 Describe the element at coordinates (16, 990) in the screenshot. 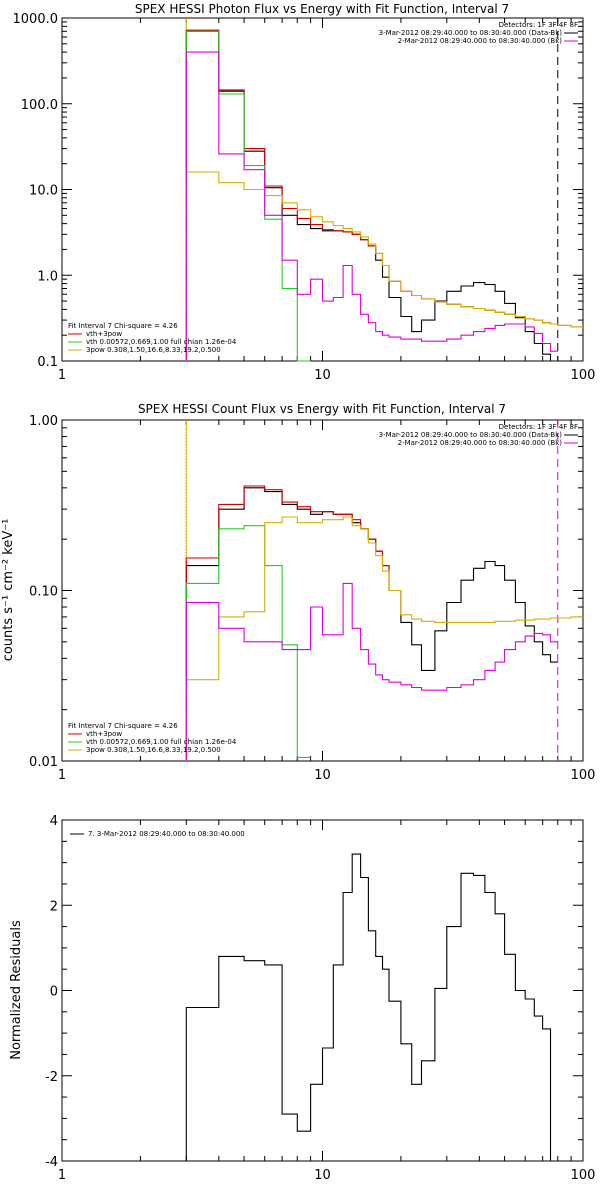

I see `y-axis-label: Normalized Residuals` at that location.